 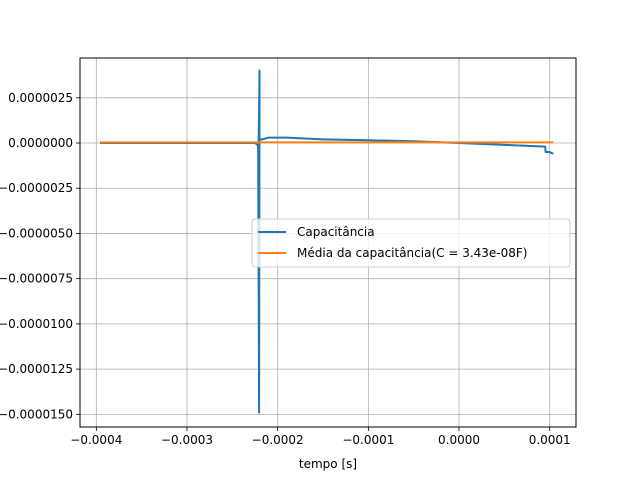 What do you see at coordinates (412, 253) in the screenshot?
I see `legend-label-media: Média da capacitância(C = 3.43e-08F)` at bounding box center [412, 253].